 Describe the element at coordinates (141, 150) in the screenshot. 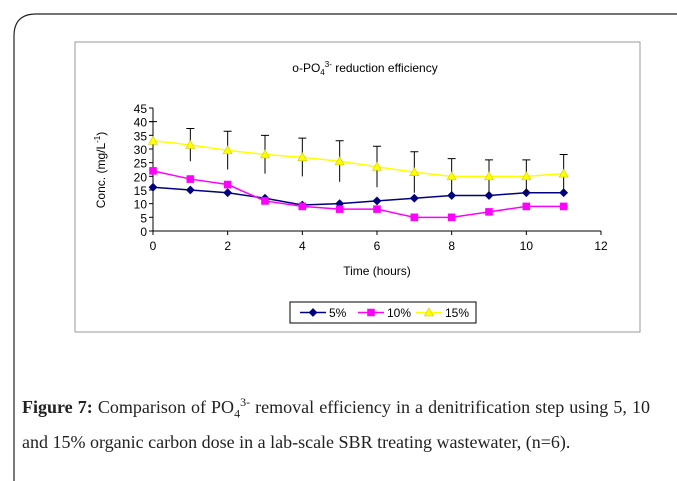

I see `y-tick-label: 30` at that location.